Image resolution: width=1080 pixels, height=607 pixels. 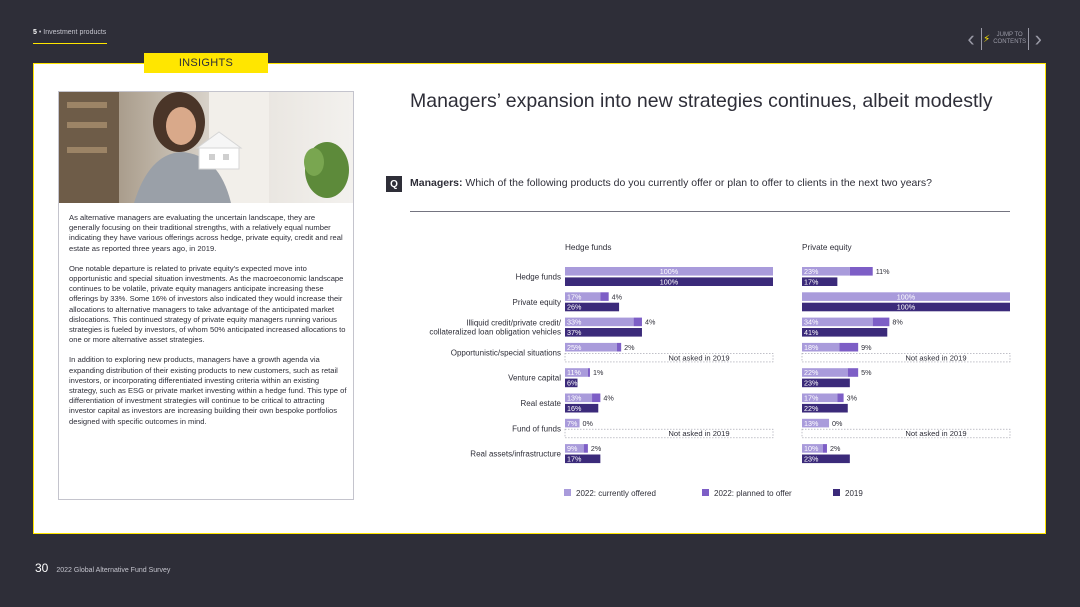 I want to click on bar-label-2022-planned: 1%, so click(x=598, y=372).